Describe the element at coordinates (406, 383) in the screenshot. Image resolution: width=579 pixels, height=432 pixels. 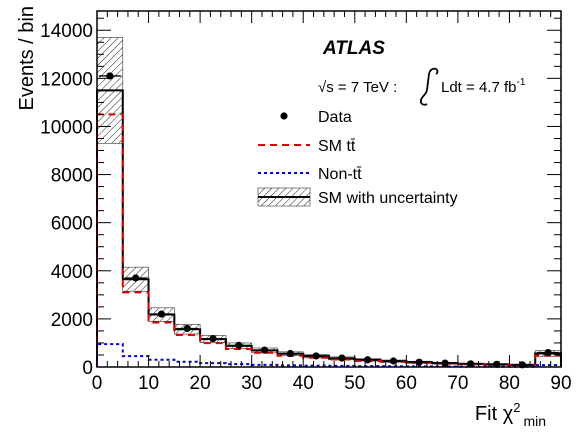
I see `x-tick-label: 60` at that location.